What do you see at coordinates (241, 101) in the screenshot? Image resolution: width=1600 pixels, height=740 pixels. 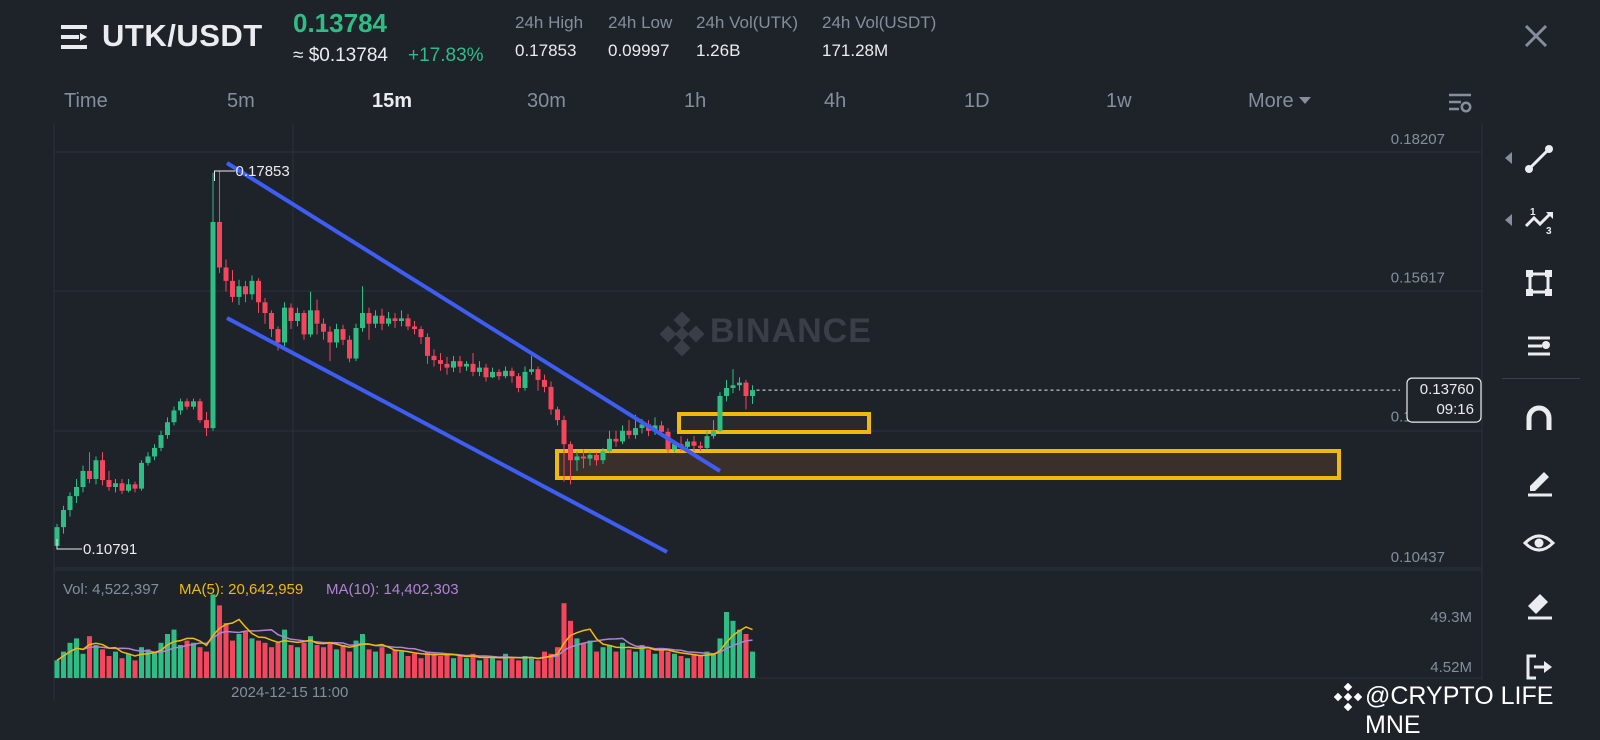 I see `tab-5m: 5m` at bounding box center [241, 101].